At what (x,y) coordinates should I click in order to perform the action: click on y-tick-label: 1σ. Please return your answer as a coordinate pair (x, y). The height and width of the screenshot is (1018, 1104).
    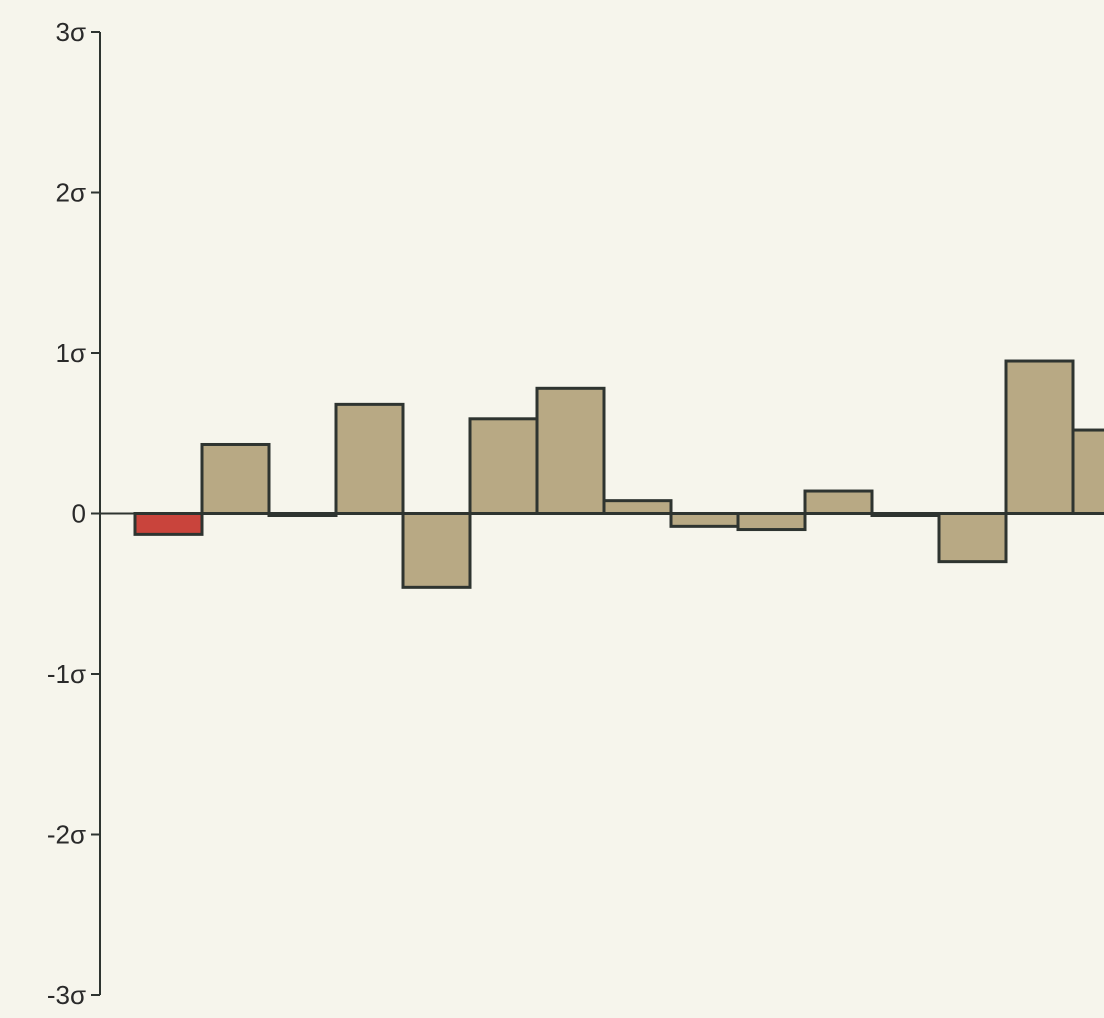
    Looking at the image, I should click on (70, 353).